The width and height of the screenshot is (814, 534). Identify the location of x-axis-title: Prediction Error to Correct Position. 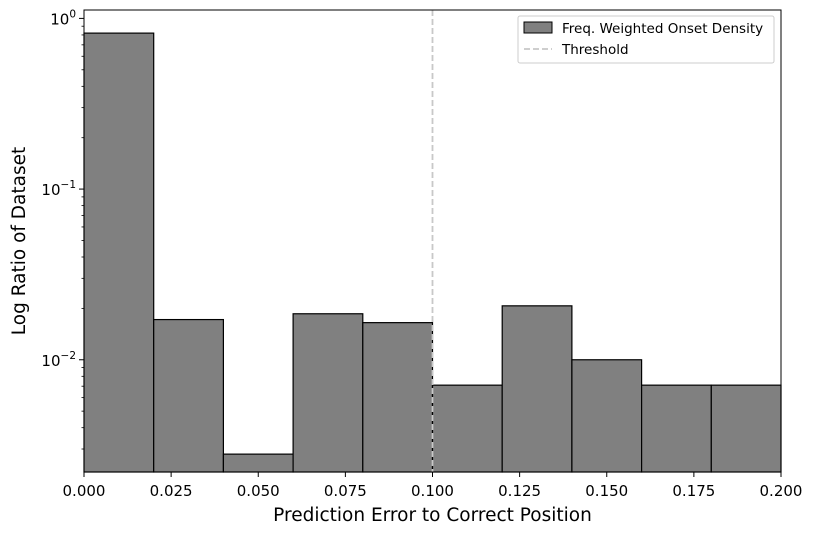
(432, 515).